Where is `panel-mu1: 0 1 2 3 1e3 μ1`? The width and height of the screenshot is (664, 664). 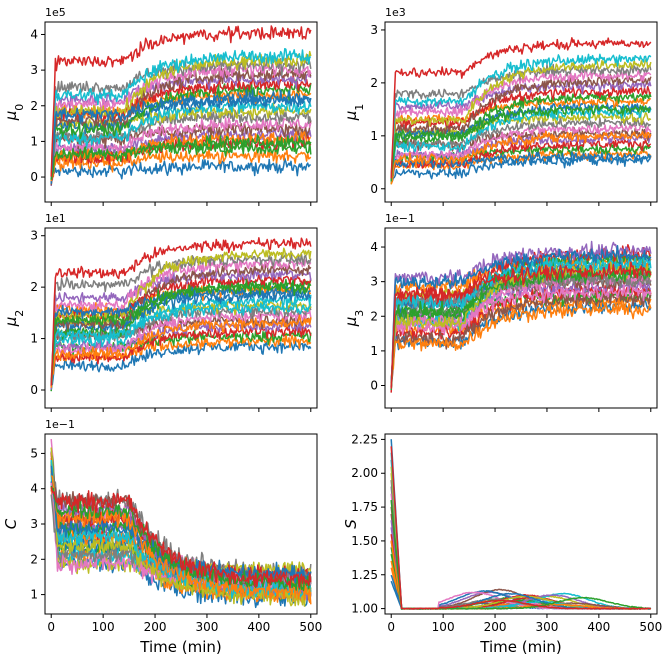 panel-mu1: 0 1 2 3 1e3 μ1 is located at coordinates (500, 106).